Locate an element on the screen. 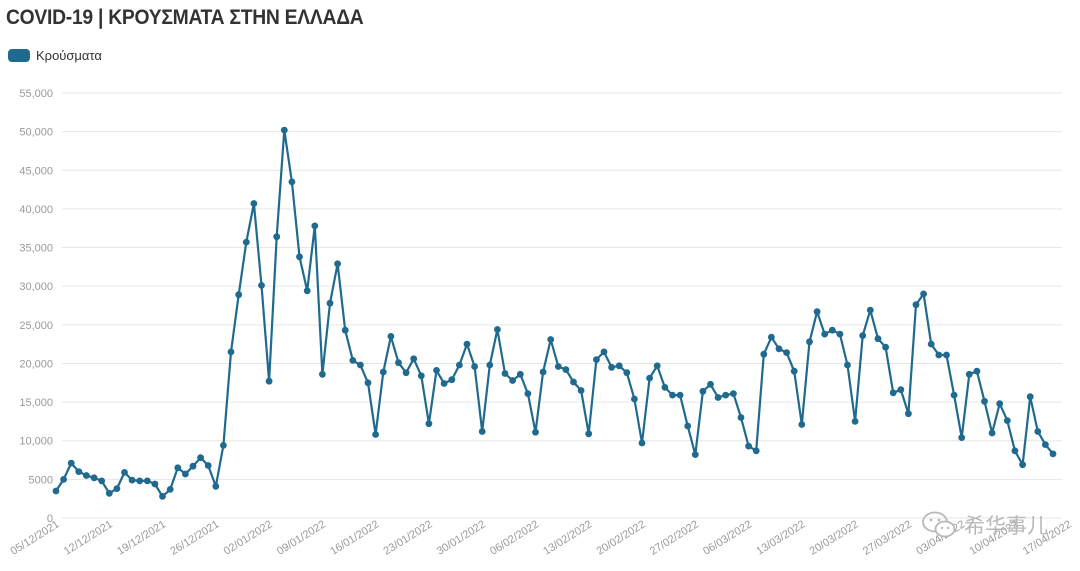  legend: Κρούσματα is located at coordinates (55, 55).